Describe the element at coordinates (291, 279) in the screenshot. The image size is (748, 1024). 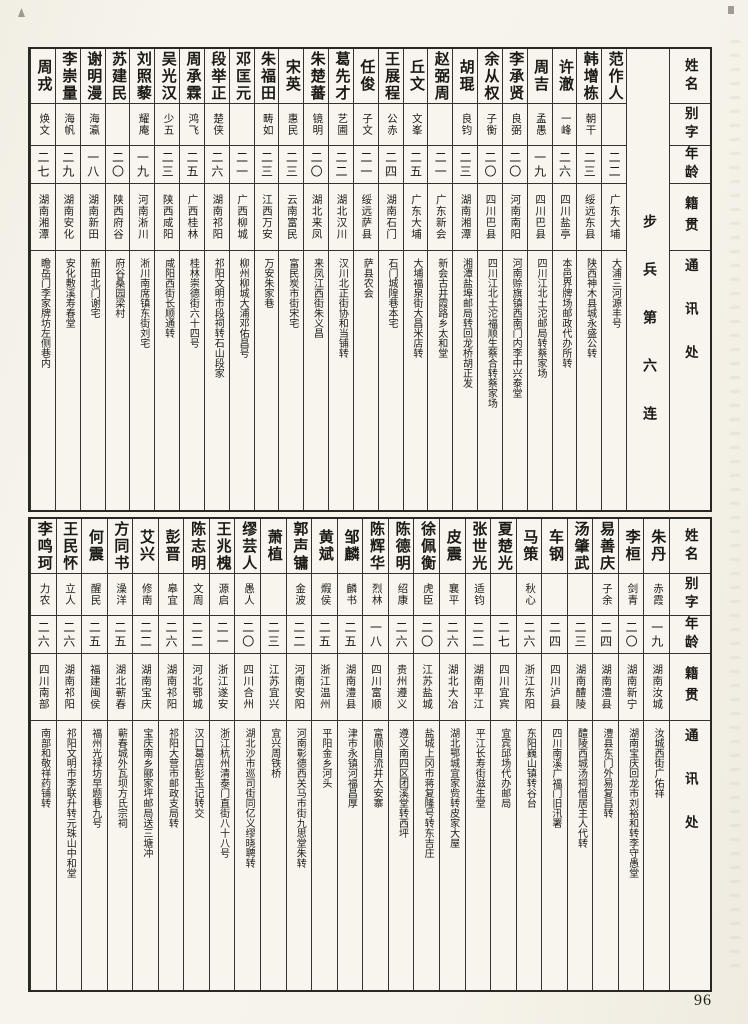
I see `roster-column: 宋英 惠民 二三 云南富民 富民炭市街宋宅` at that location.